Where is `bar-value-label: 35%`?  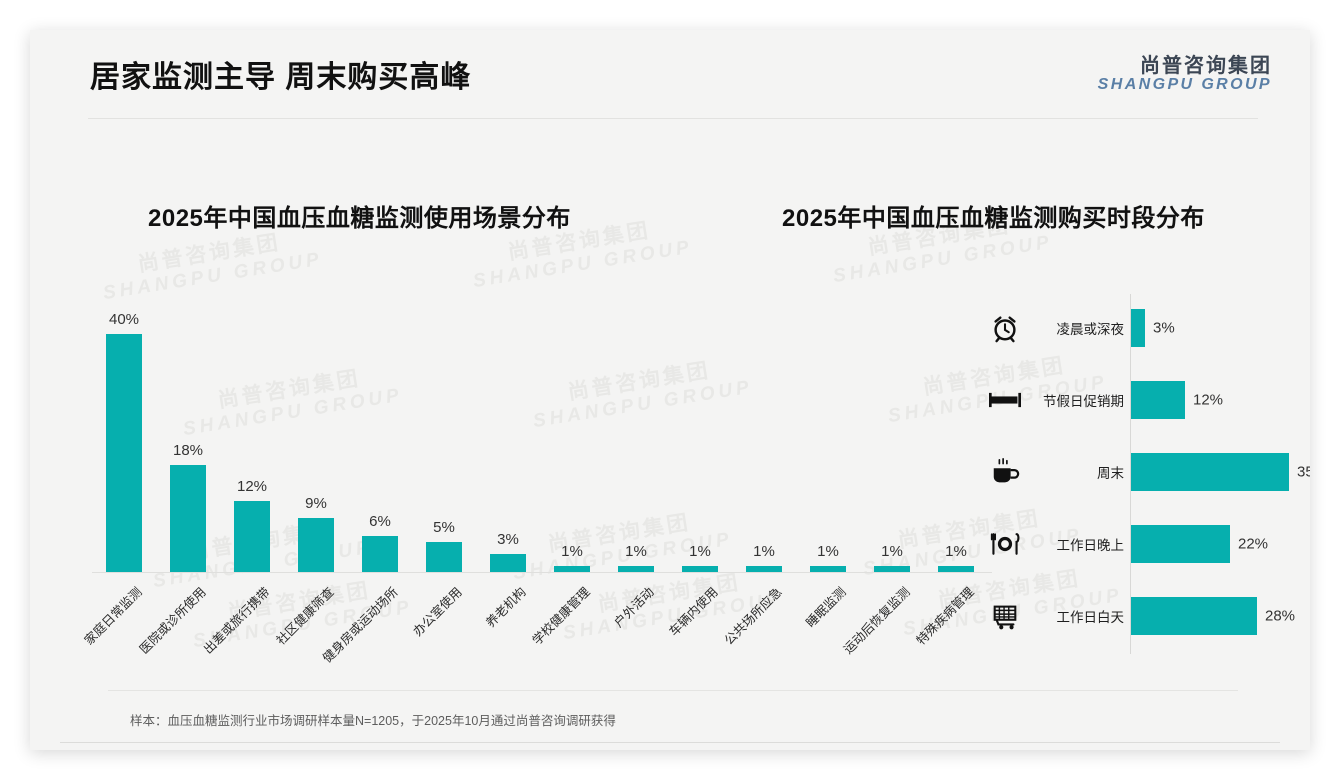
bar-value-label: 35% is located at coordinates (1303, 472).